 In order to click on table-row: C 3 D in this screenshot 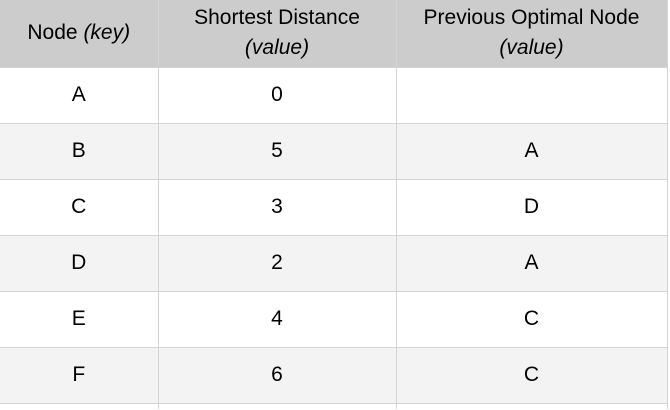, I will do `click(334, 207)`.